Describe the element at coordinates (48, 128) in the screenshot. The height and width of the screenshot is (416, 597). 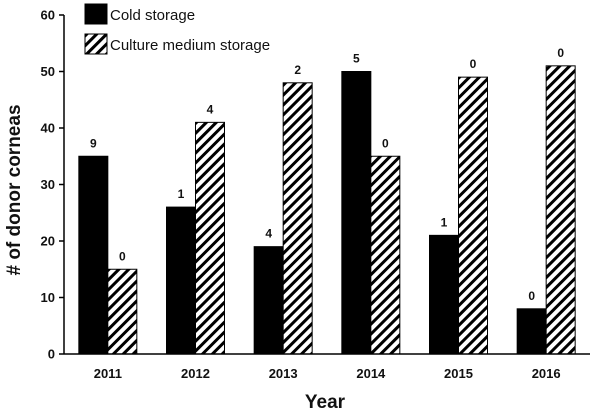
I see `y-tick-label: 40` at that location.